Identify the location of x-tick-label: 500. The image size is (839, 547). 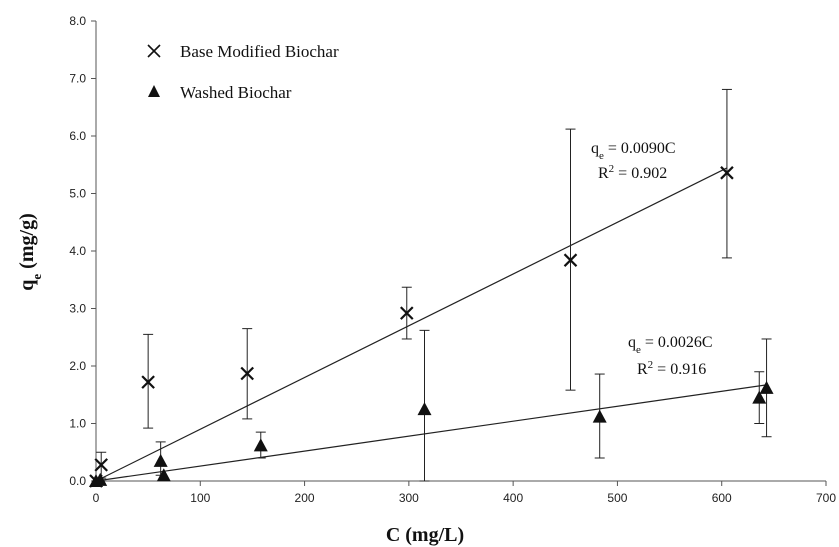
(617, 498).